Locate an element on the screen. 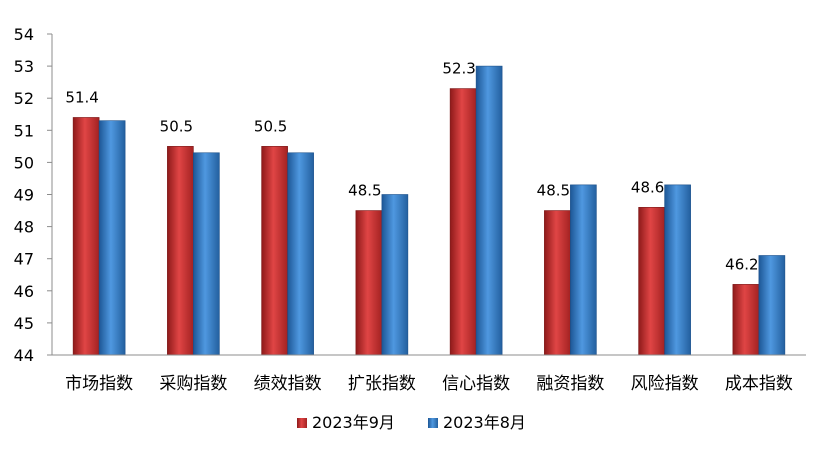 This screenshot has width=826, height=460. data-label-6: 48.6 is located at coordinates (647, 187).